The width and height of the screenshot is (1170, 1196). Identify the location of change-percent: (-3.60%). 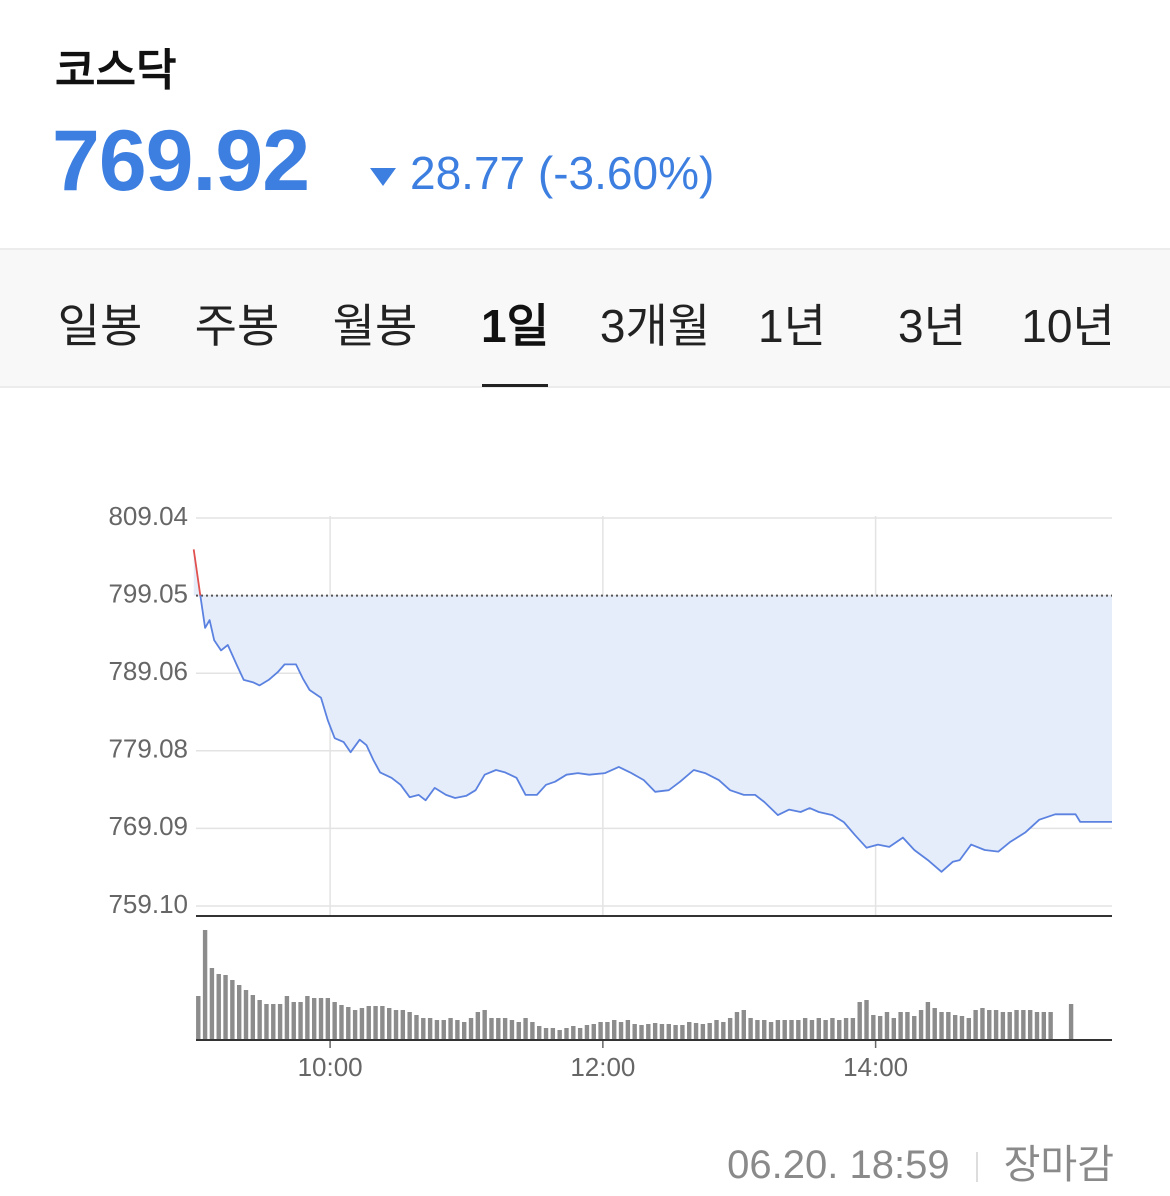
(626, 173).